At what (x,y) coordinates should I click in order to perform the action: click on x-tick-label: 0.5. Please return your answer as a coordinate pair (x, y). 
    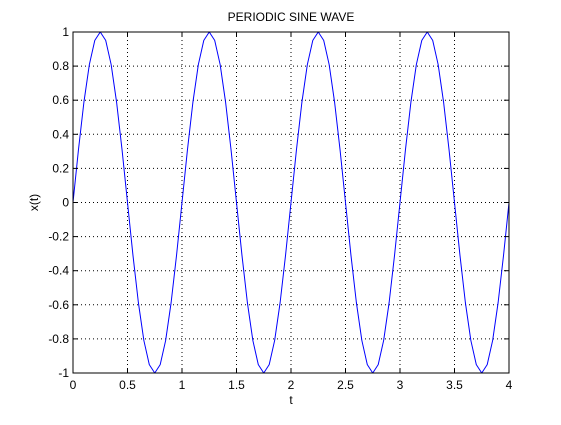
    Looking at the image, I should click on (127, 385).